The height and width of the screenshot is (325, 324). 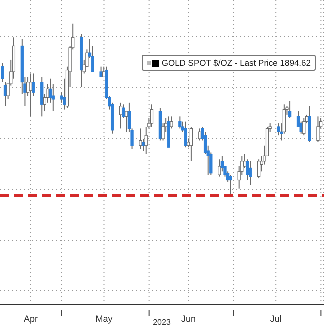 What do you see at coordinates (31, 319) in the screenshot?
I see `x-tick-label: Apr` at bounding box center [31, 319].